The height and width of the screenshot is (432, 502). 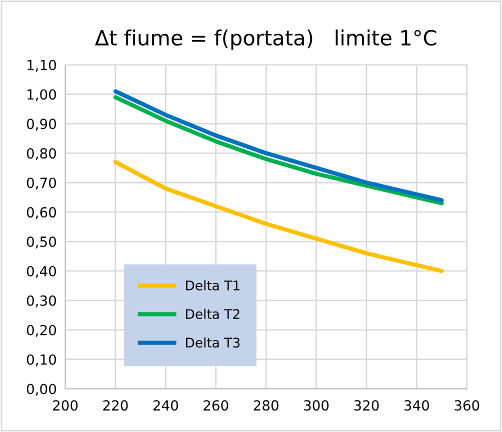 I want to click on x-tick-label: 220, so click(x=115, y=405).